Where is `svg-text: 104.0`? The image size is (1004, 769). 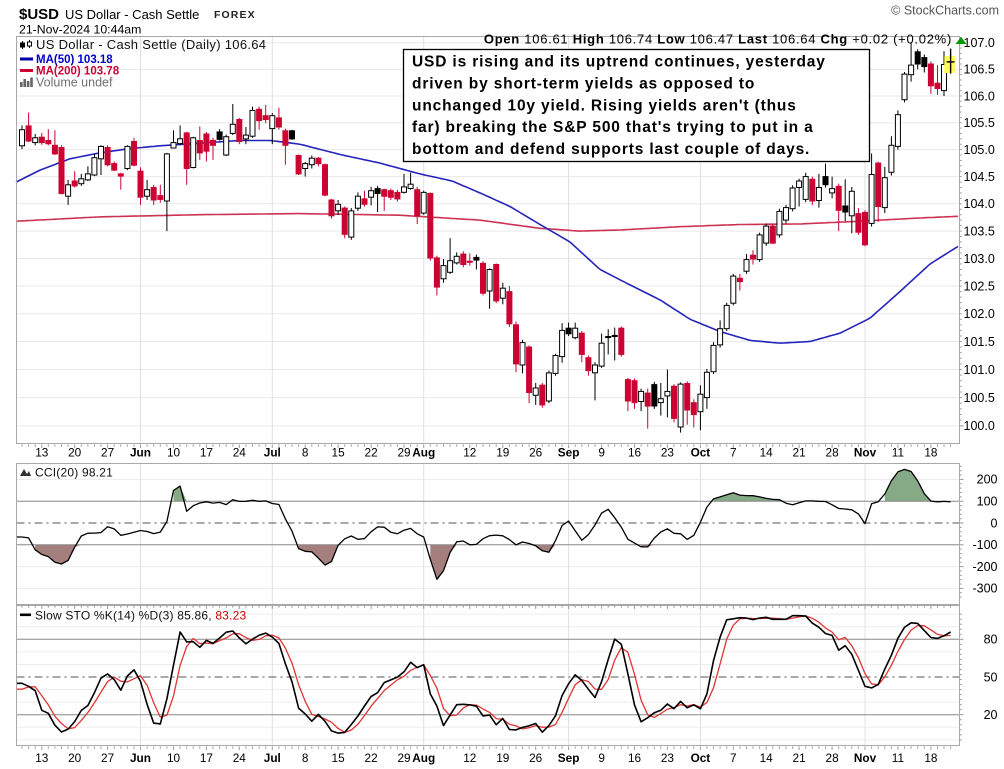 svg-text: 104.0 is located at coordinates (979, 204).